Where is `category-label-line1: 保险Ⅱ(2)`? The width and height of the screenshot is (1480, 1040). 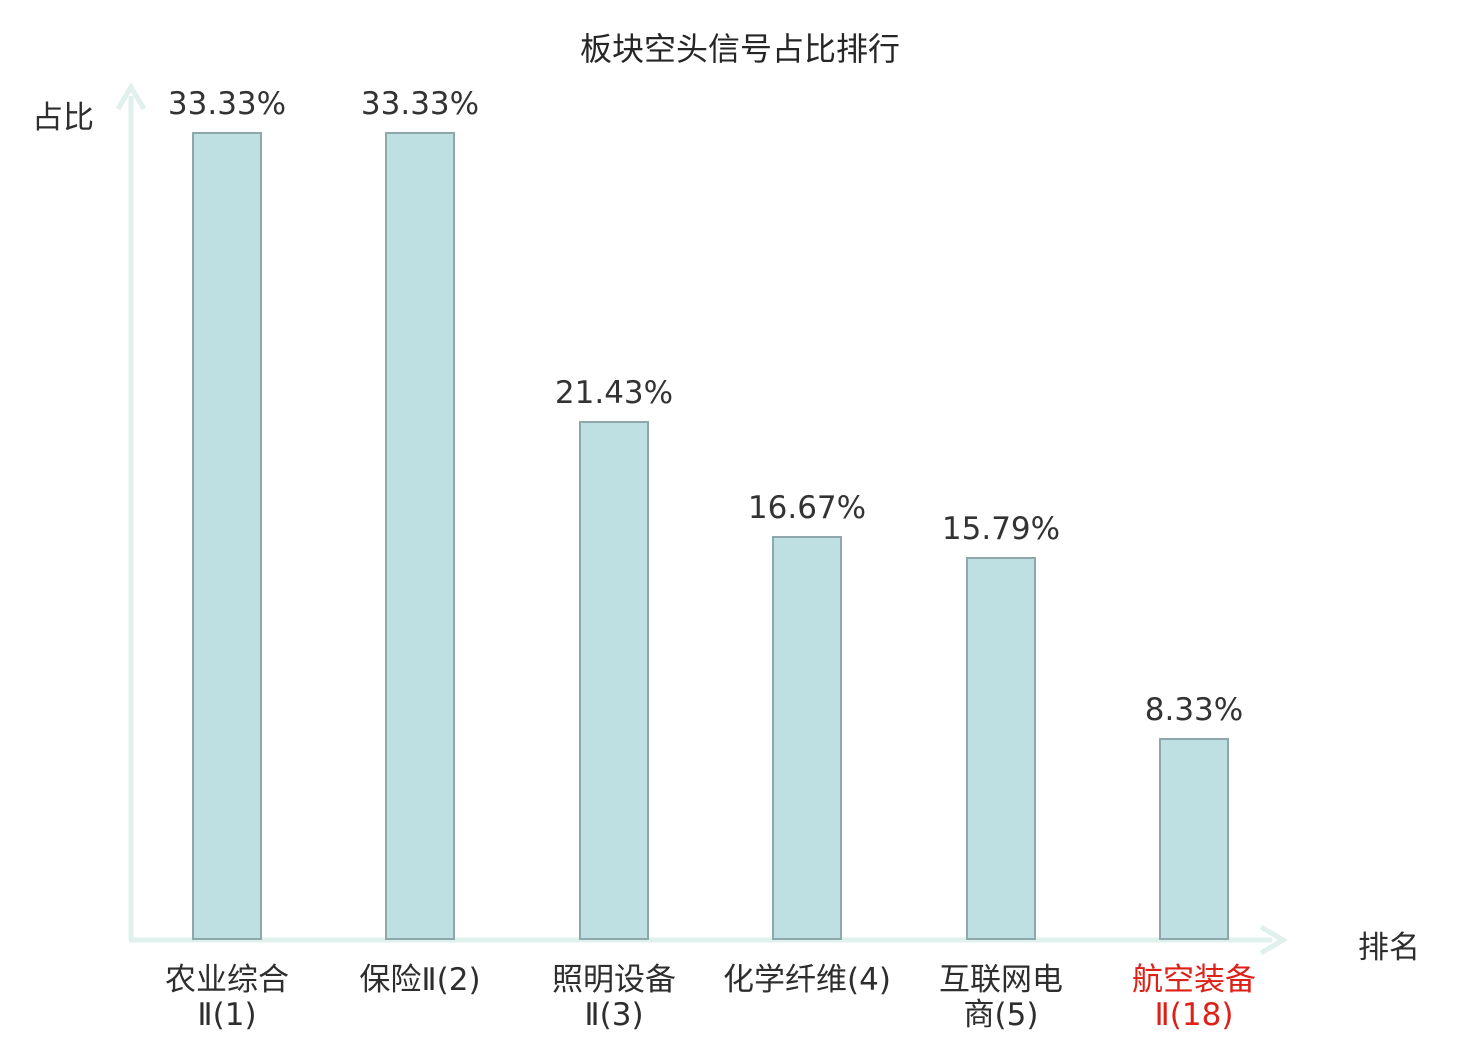
category-label-line1: 保险Ⅱ(2) is located at coordinates (420, 980).